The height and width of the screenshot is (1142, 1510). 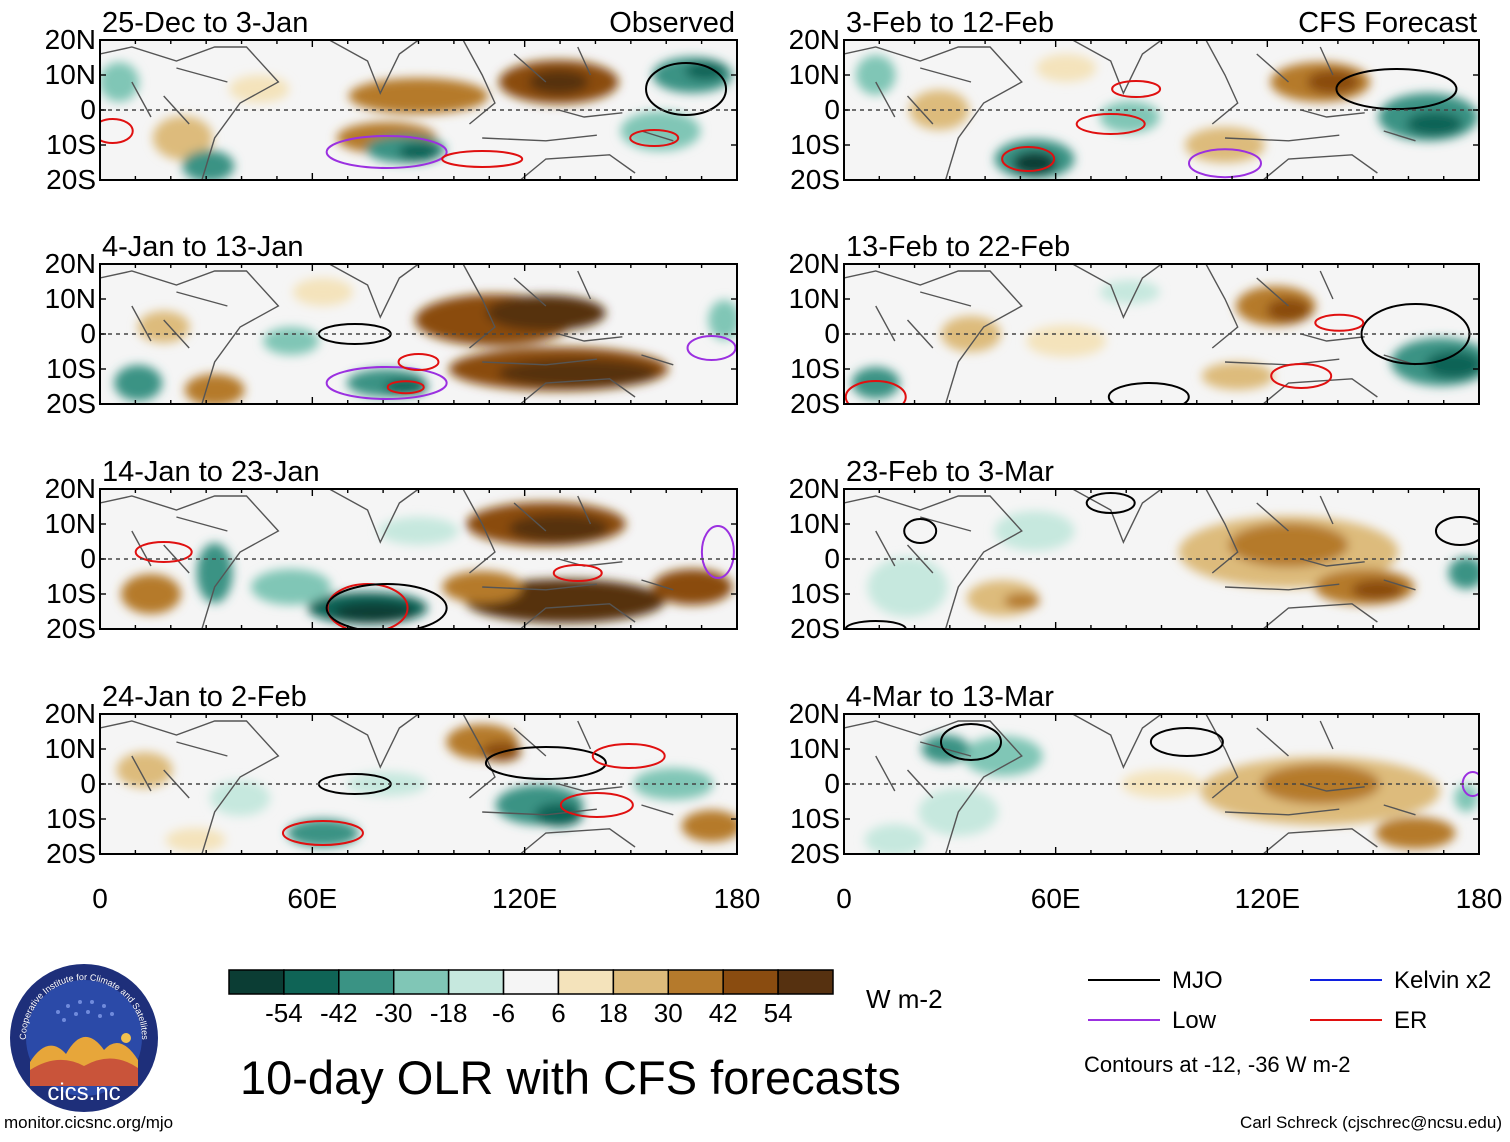 I want to click on lon-tick-label: 0, so click(x=100, y=898).